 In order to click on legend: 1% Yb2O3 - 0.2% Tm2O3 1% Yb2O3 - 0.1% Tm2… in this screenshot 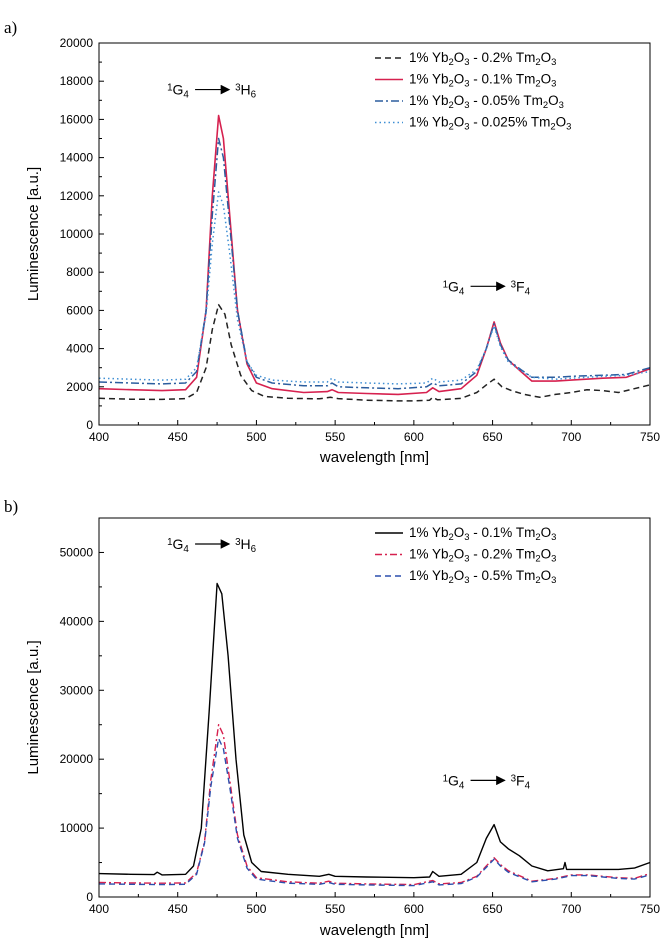, I will do `click(473, 91)`.